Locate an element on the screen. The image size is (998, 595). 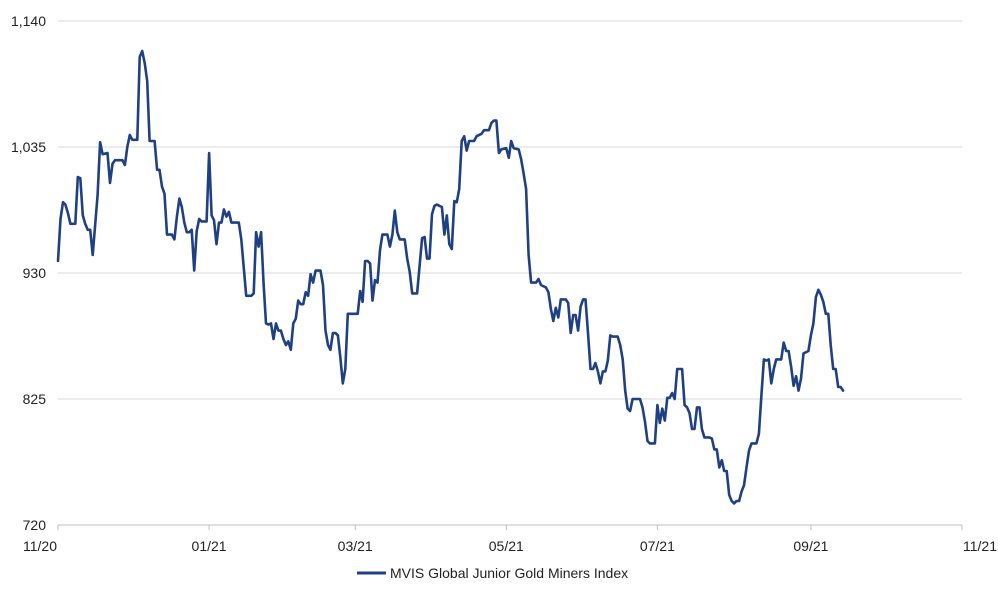
y-tick-label: 930 is located at coordinates (35, 273).